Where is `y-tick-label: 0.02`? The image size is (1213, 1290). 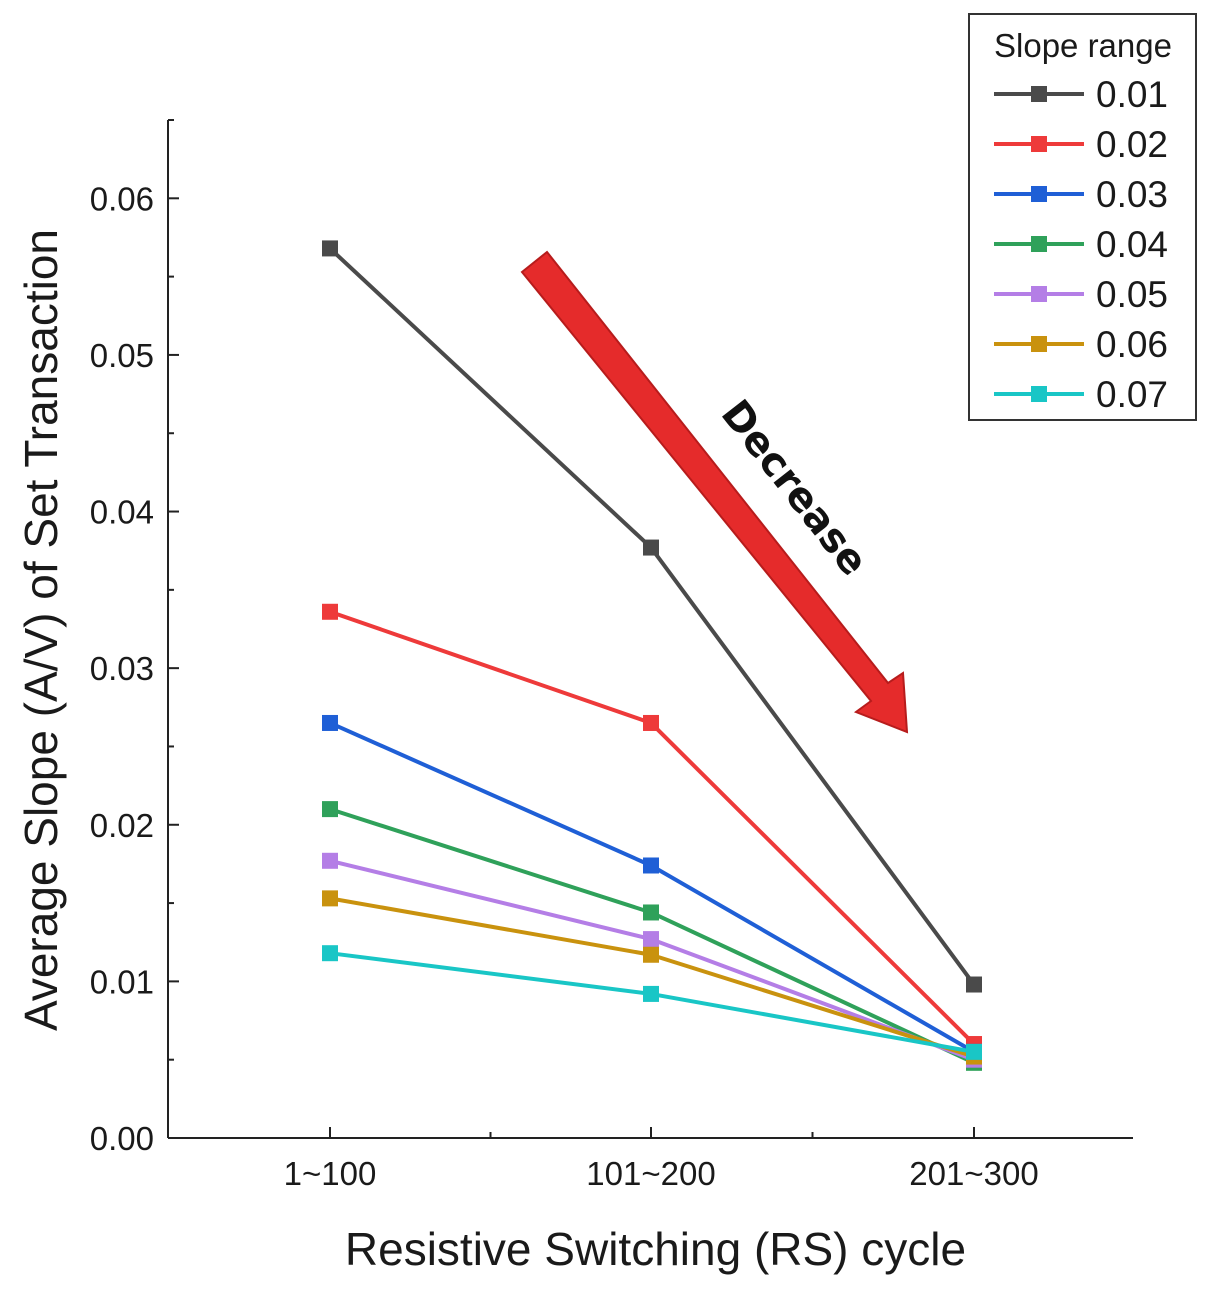
y-tick-label: 0.02 is located at coordinates (122, 825).